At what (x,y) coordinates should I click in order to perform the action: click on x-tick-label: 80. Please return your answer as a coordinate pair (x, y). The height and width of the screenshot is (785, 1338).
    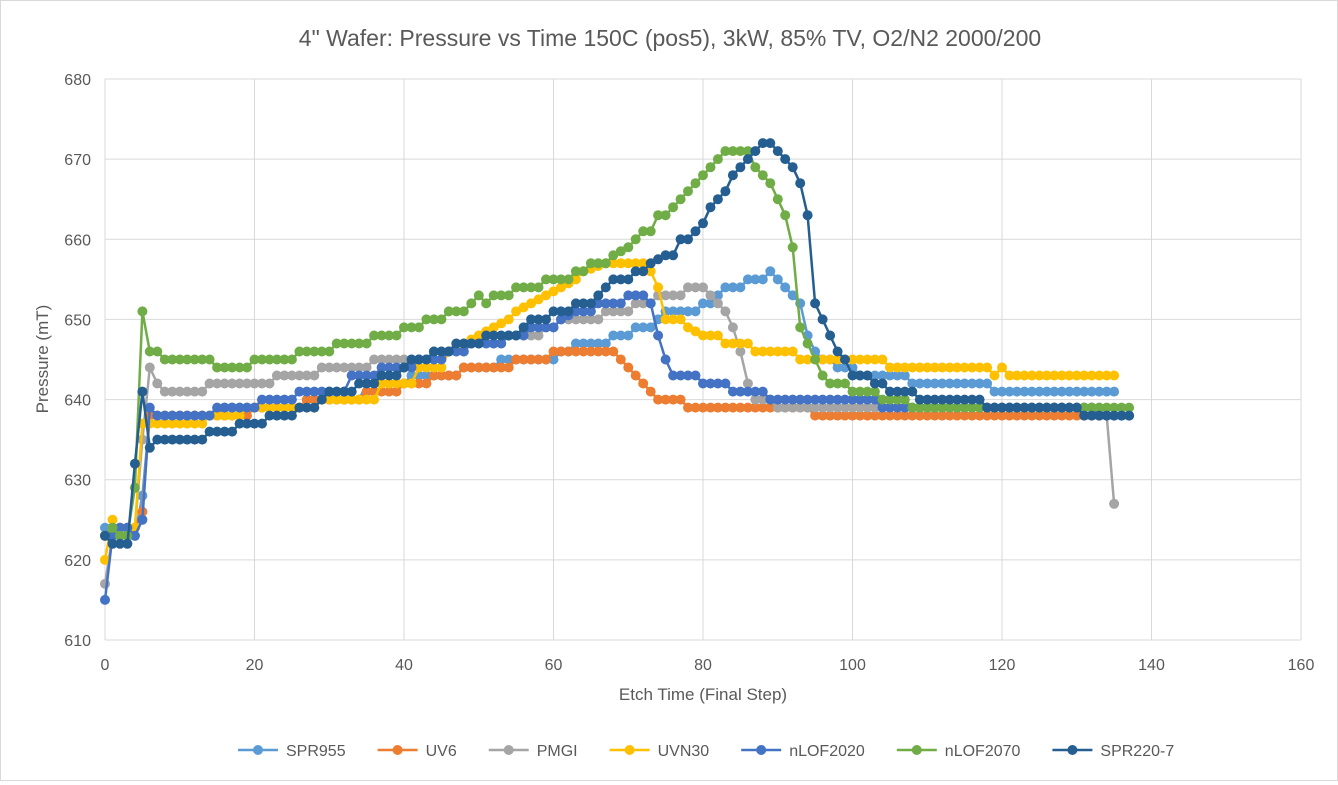
    Looking at the image, I should click on (703, 665).